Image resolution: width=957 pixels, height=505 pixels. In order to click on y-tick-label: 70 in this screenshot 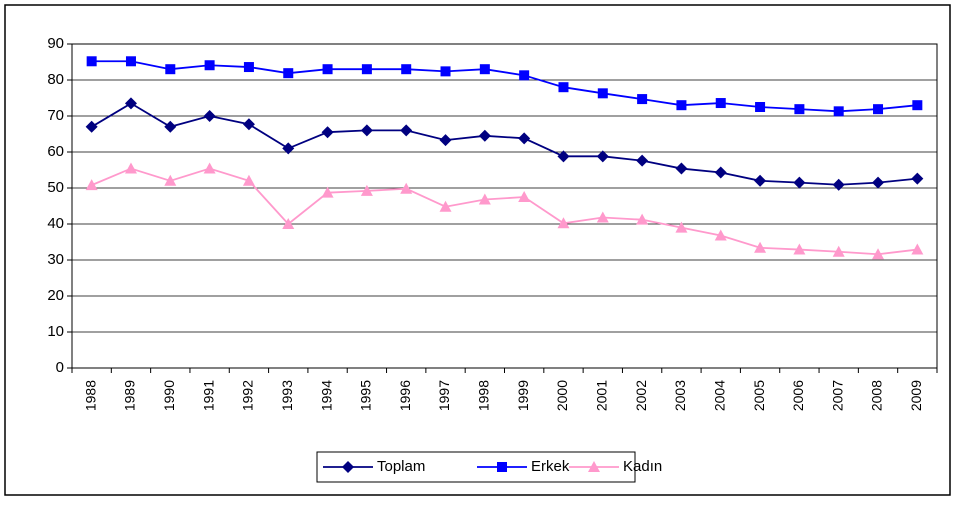, I will do `click(55, 115)`.